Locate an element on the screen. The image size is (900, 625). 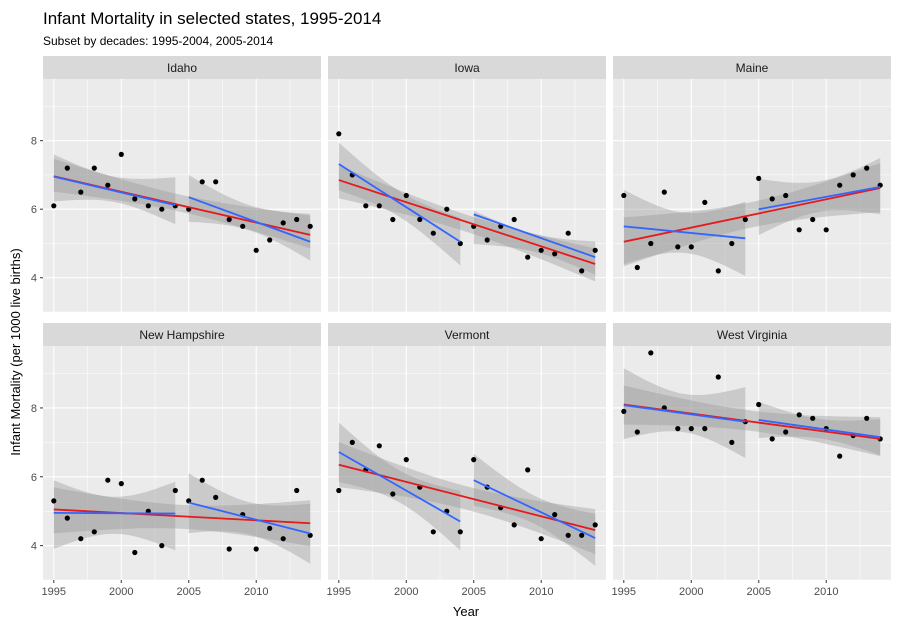
x-tick-label: 2010 is located at coordinates (256, 592).